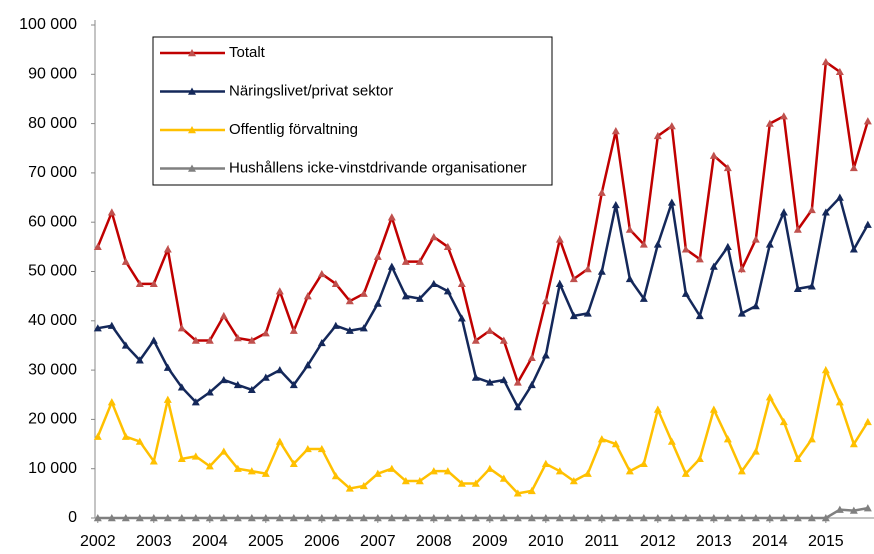  I want to click on y-tick-label: 60 000, so click(52, 221).